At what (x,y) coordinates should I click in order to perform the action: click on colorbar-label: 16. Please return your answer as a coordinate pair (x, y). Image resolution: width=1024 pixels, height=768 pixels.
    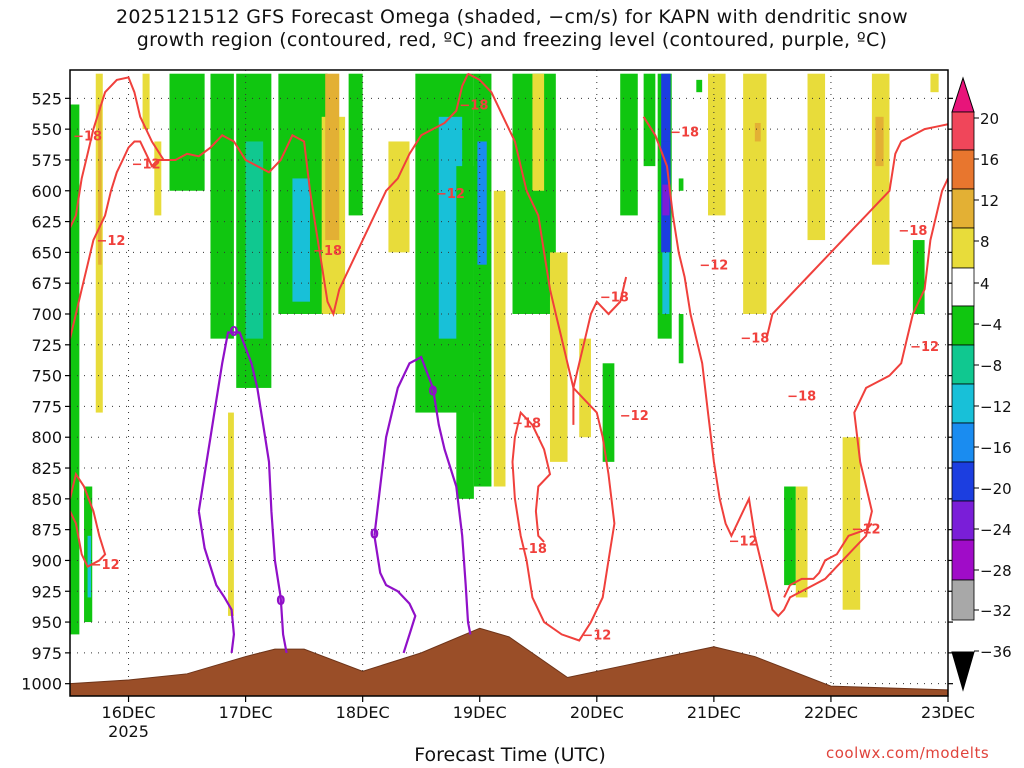
    Looking at the image, I should click on (989, 160).